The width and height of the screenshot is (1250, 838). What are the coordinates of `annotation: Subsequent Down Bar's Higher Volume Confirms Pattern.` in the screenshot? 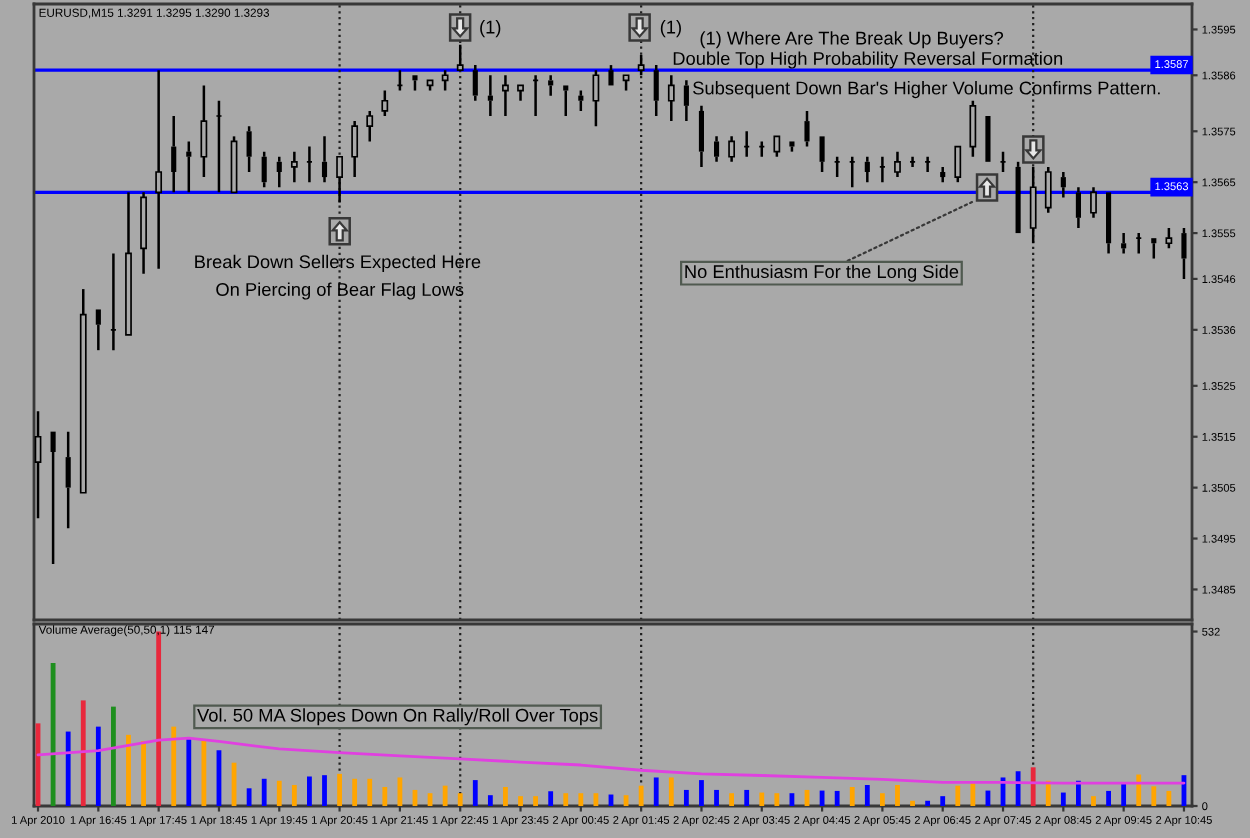 It's located at (926, 90).